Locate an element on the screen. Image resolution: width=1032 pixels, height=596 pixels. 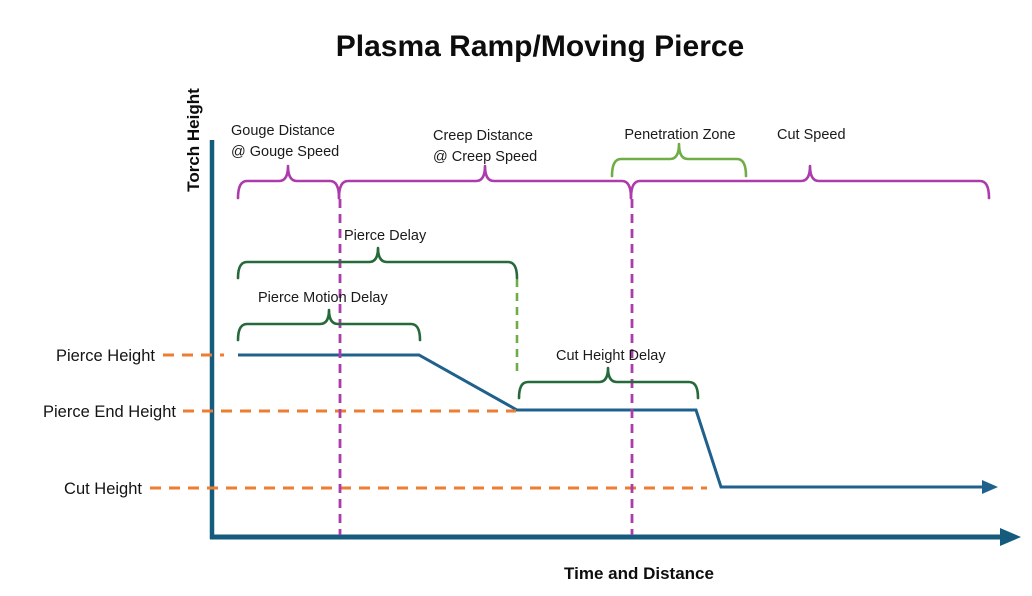
x-axis-arrowhead-icon is located at coordinates (1010, 537).